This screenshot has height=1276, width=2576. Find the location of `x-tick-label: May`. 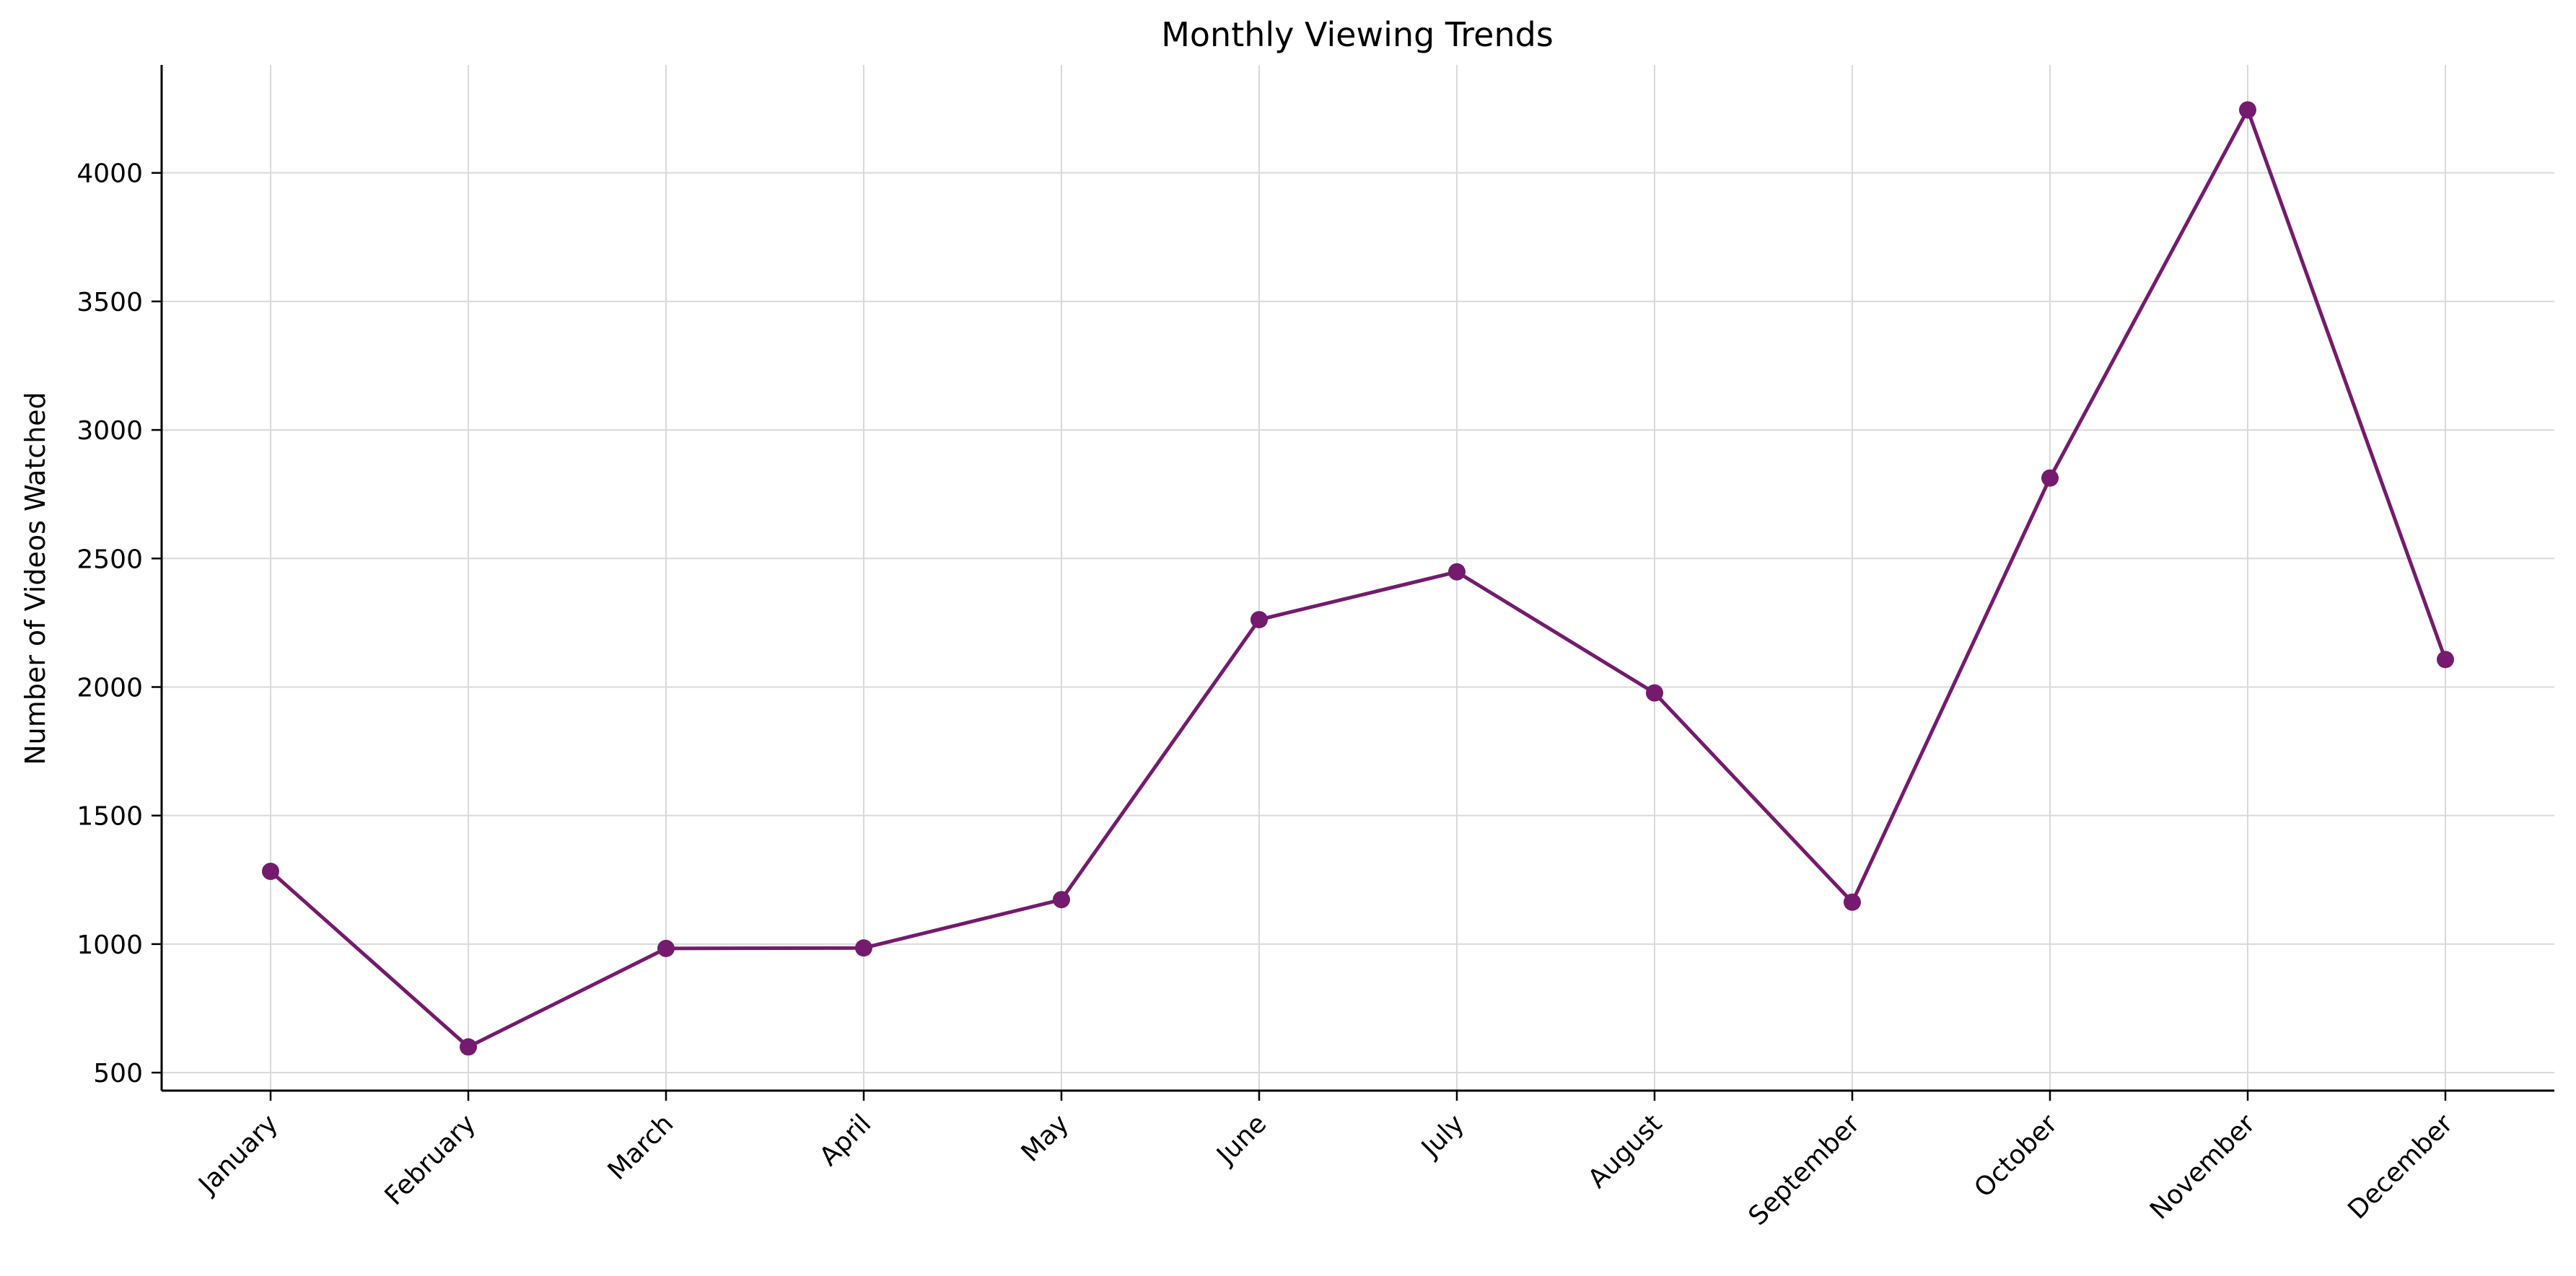

x-tick-label: May is located at coordinates (1045, 1139).